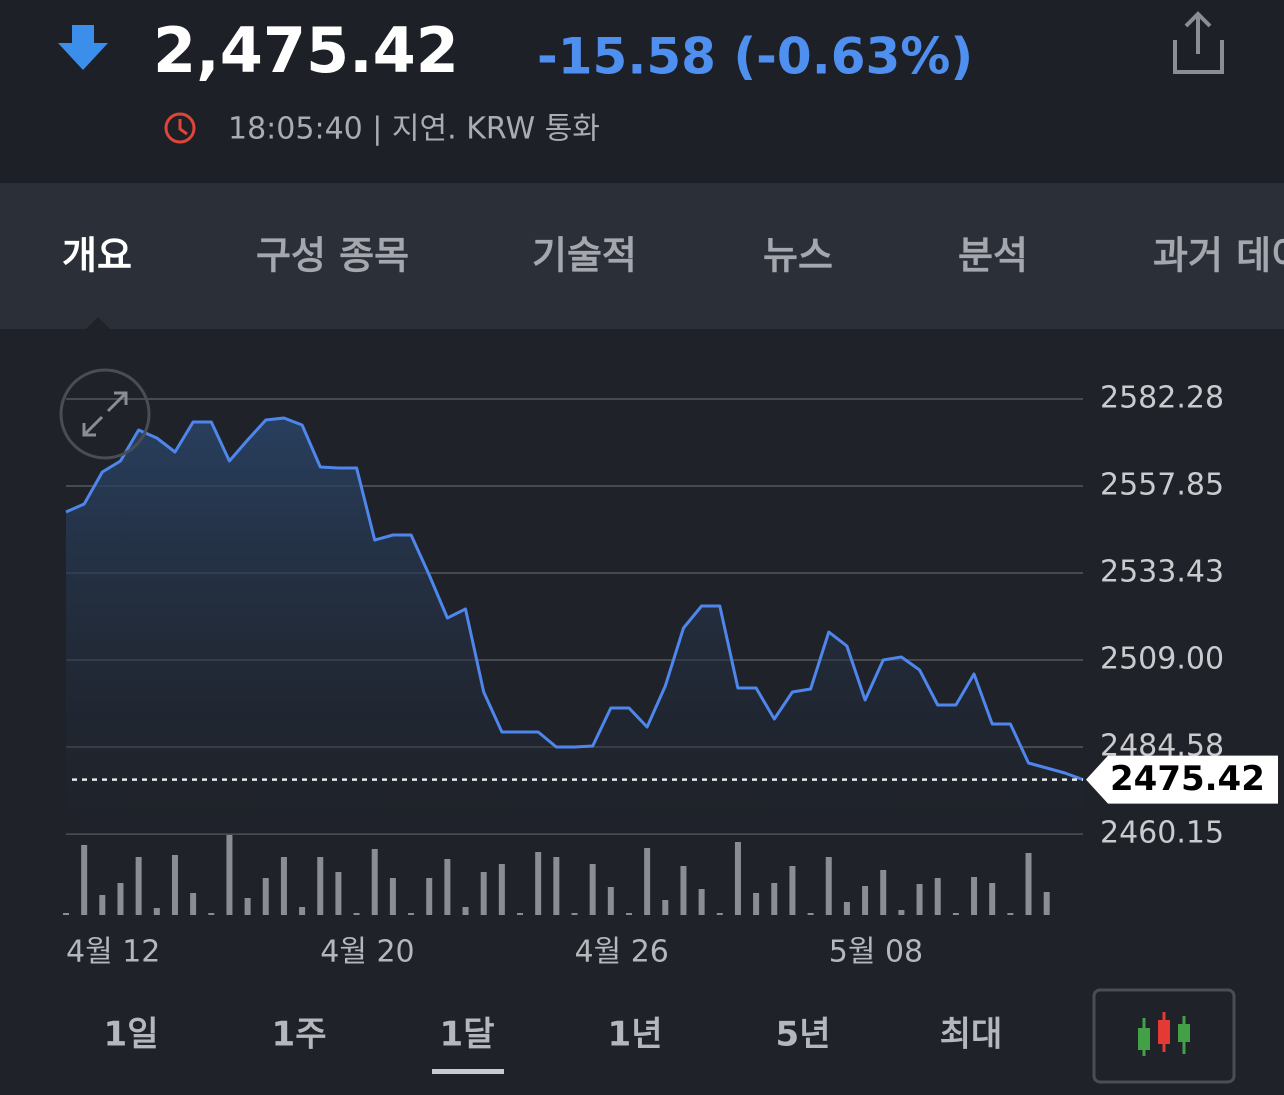  Describe the element at coordinates (98, 323) in the screenshot. I see `tab-pointer` at that location.